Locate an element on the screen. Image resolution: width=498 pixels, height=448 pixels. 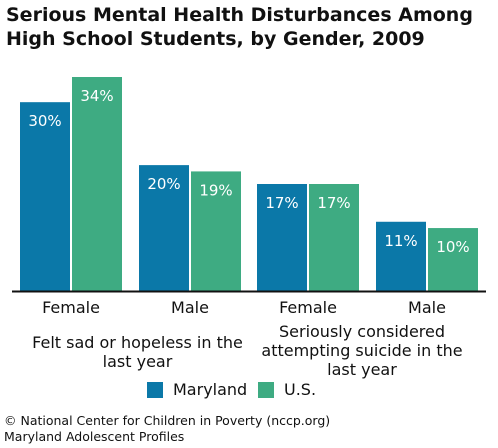
legend-label-maryland: Maryland is located at coordinates (210, 389).